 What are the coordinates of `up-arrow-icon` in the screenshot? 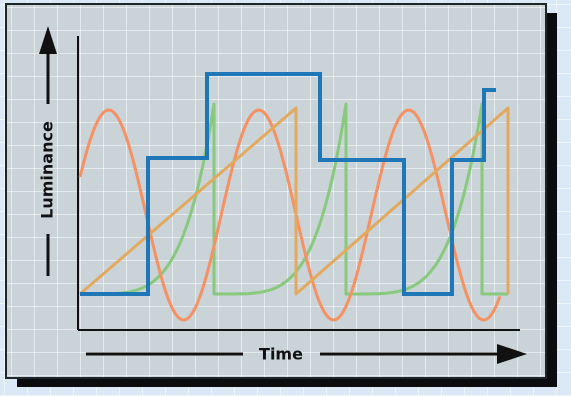 It's located at (48, 151).